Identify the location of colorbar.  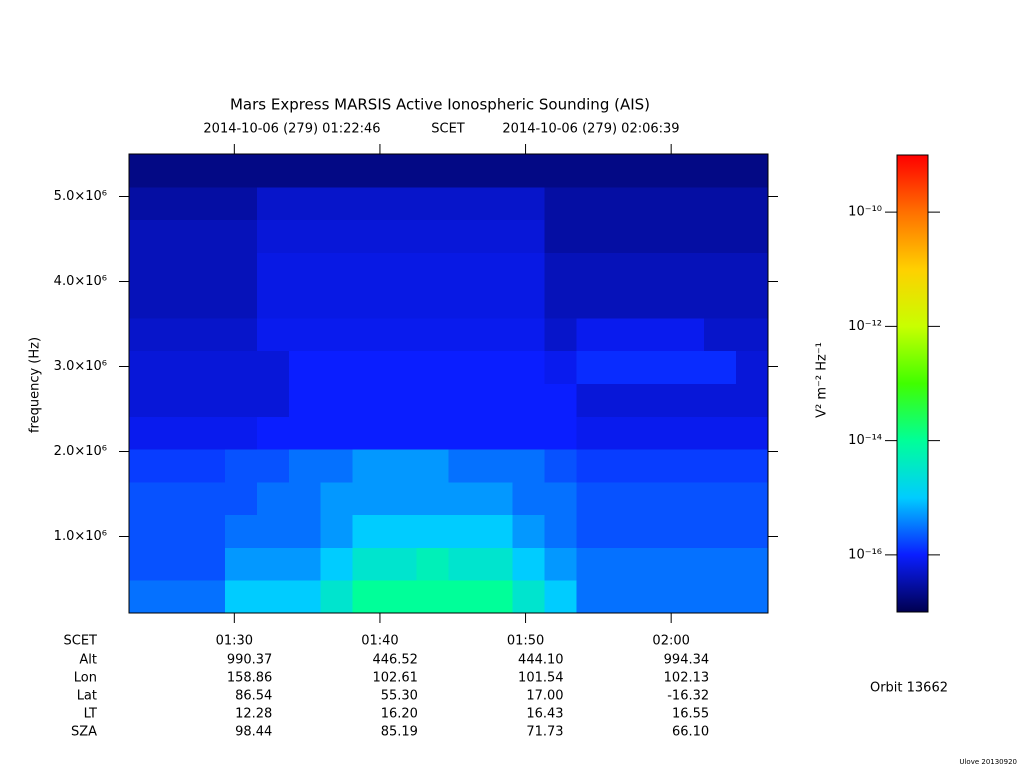
(912, 383).